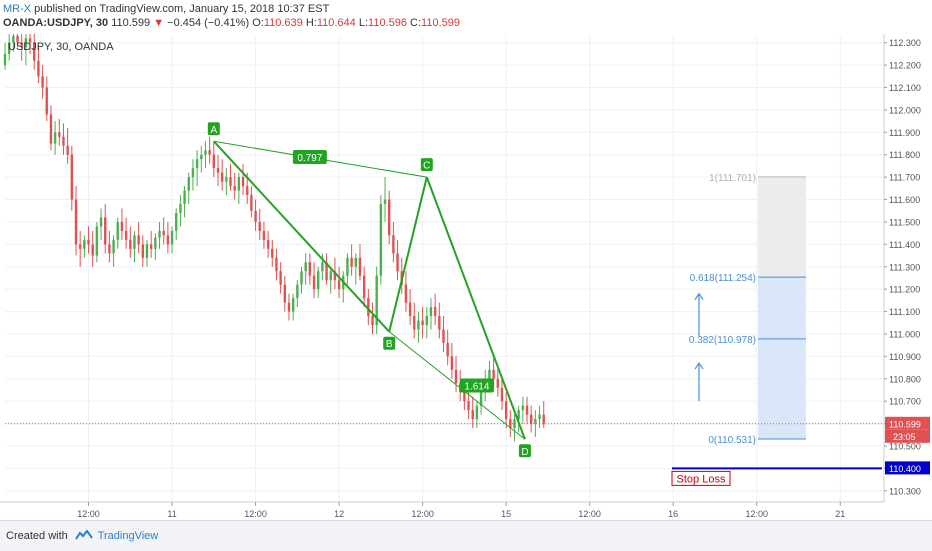  What do you see at coordinates (128, 536) in the screenshot?
I see `brand-link: TradingView` at bounding box center [128, 536].